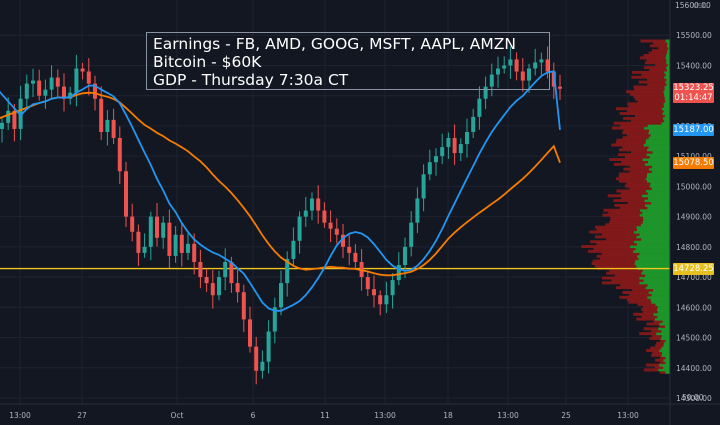 This screenshot has height=425, width=720. I want to click on price-tick: 14300.00, so click(694, 398).